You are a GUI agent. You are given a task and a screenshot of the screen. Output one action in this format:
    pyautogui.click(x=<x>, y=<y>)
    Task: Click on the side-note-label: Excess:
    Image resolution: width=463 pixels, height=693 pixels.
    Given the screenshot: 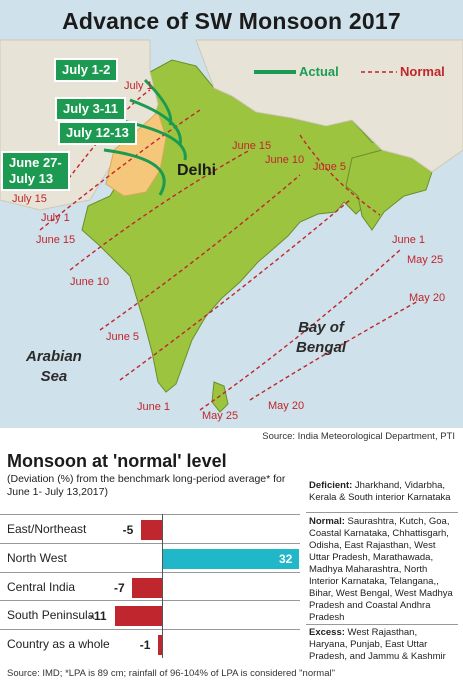 What is the action you would take?
    pyautogui.click(x=327, y=632)
    